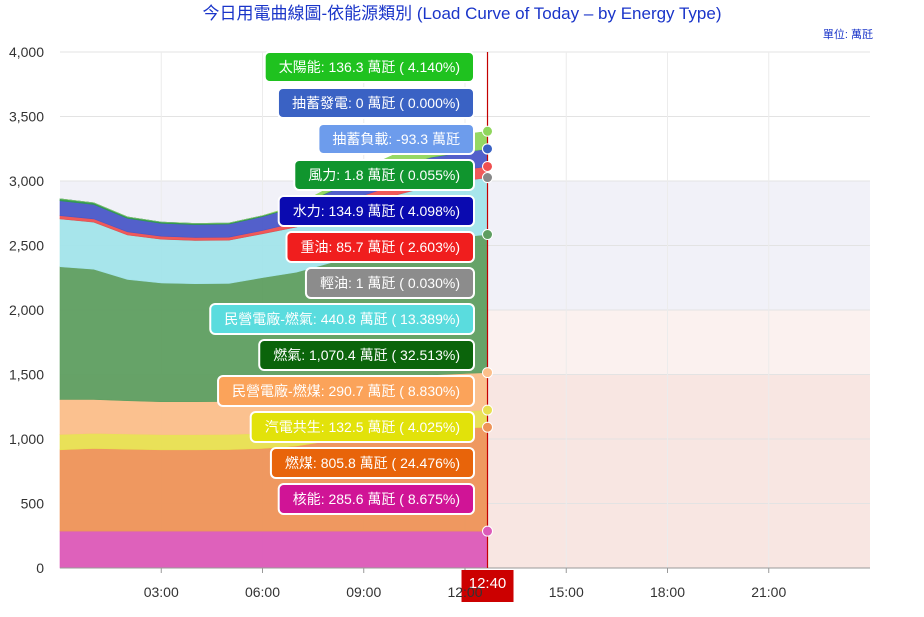  I want to click on x-tick-label: 18:00, so click(667, 592).